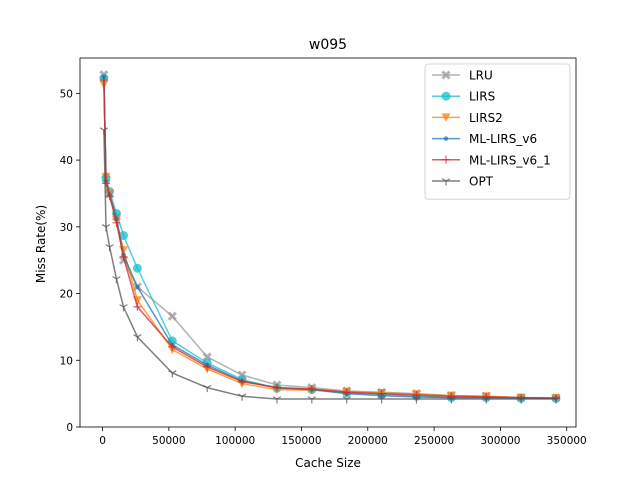 Image resolution: width=640 pixels, height=480 pixels. What do you see at coordinates (368, 441) in the screenshot?
I see `x-tick-label: 200000` at bounding box center [368, 441].